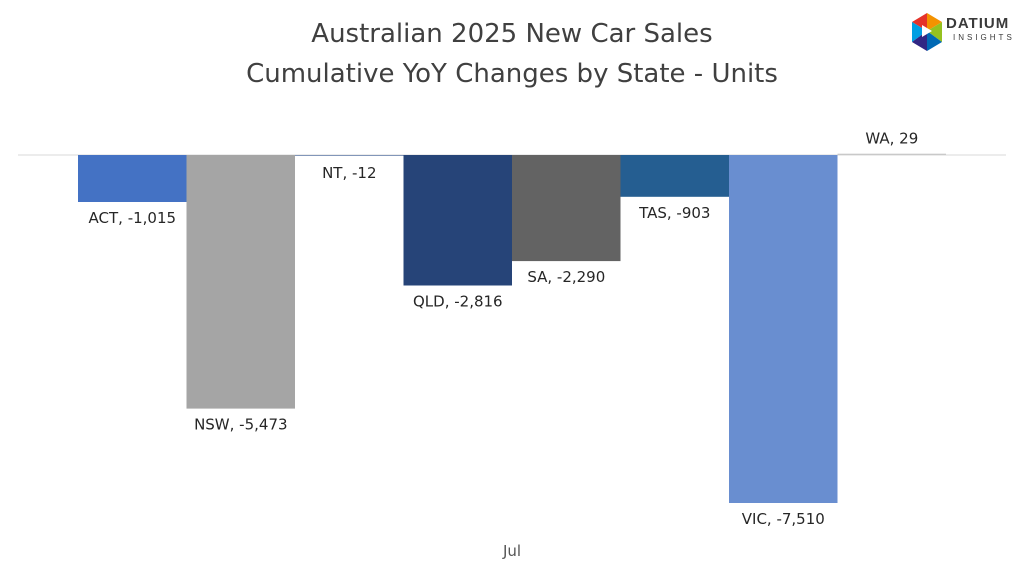 Image resolution: width=1024 pixels, height=571 pixels. What do you see at coordinates (349, 155) in the screenshot?
I see `bar-nt` at bounding box center [349, 155].